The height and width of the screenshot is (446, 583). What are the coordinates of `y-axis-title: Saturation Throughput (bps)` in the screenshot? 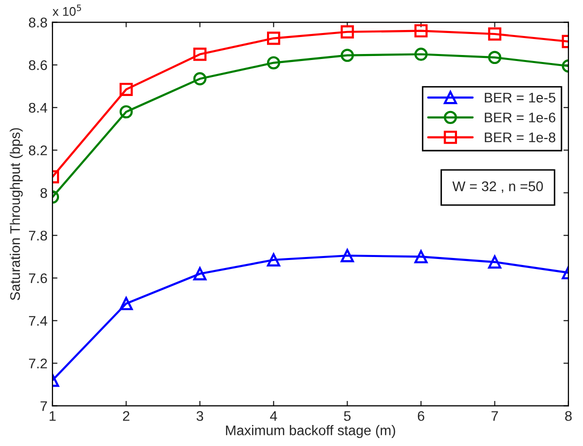 It's located at (16, 214).